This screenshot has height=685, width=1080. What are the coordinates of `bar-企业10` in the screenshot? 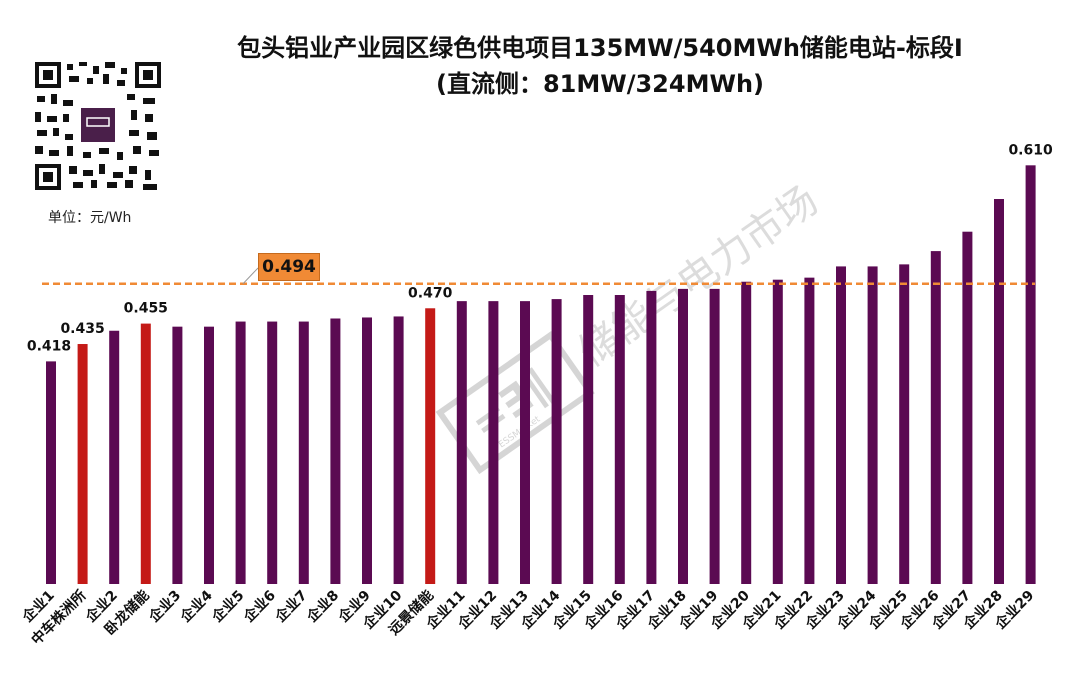 It's located at (398, 450).